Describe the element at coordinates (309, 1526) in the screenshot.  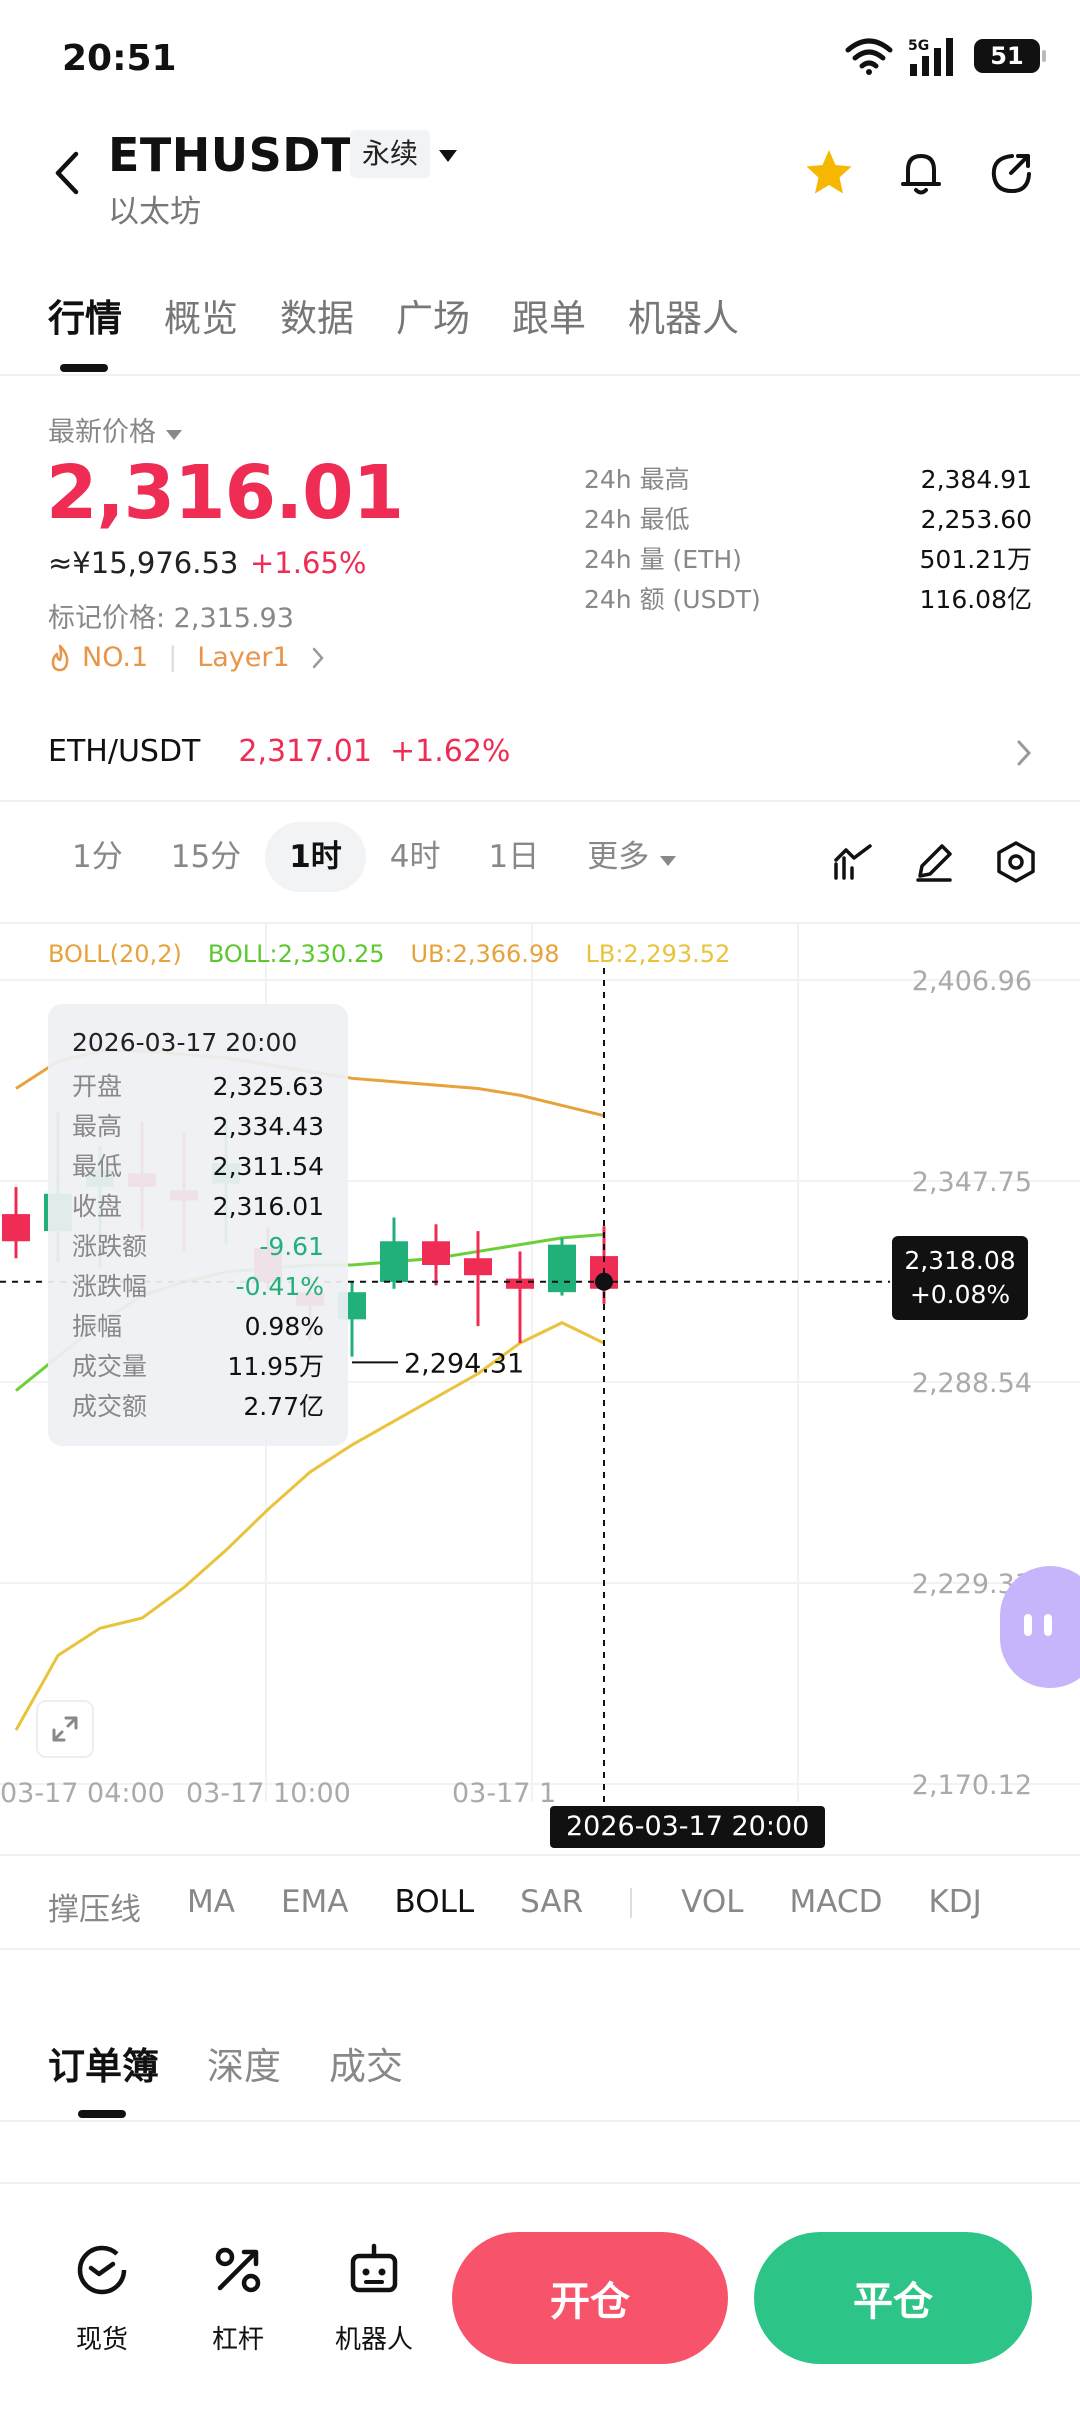
I see `boll-lower-line` at that location.